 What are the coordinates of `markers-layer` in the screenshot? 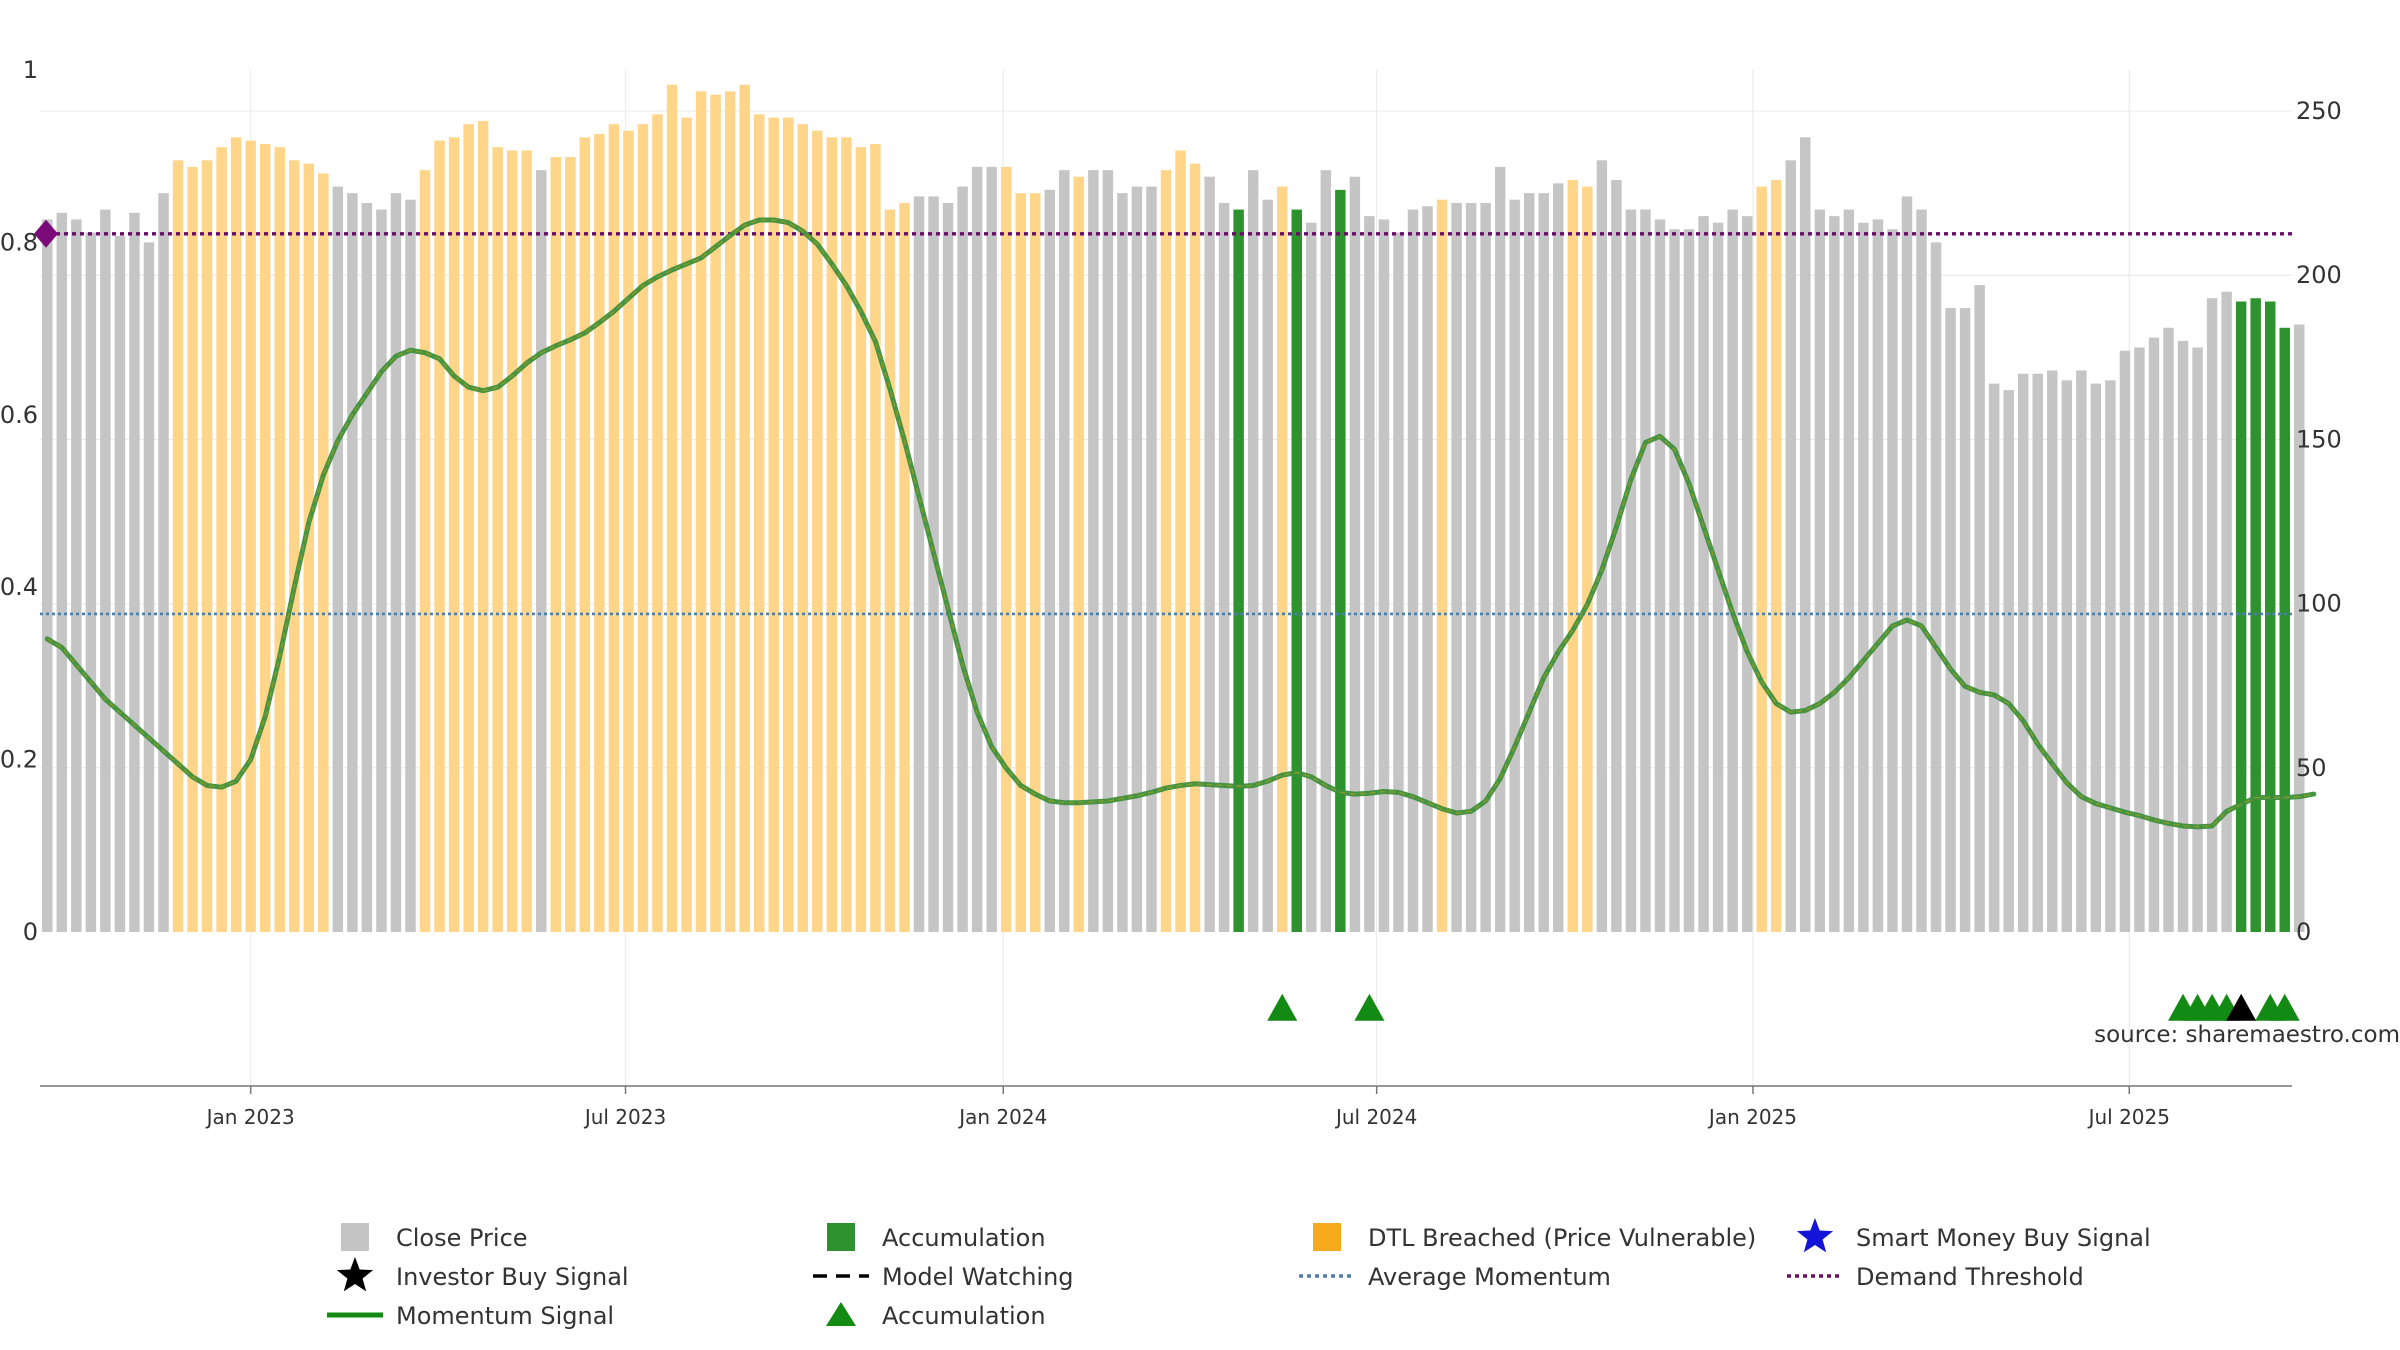 It's located at (1783, 1007).